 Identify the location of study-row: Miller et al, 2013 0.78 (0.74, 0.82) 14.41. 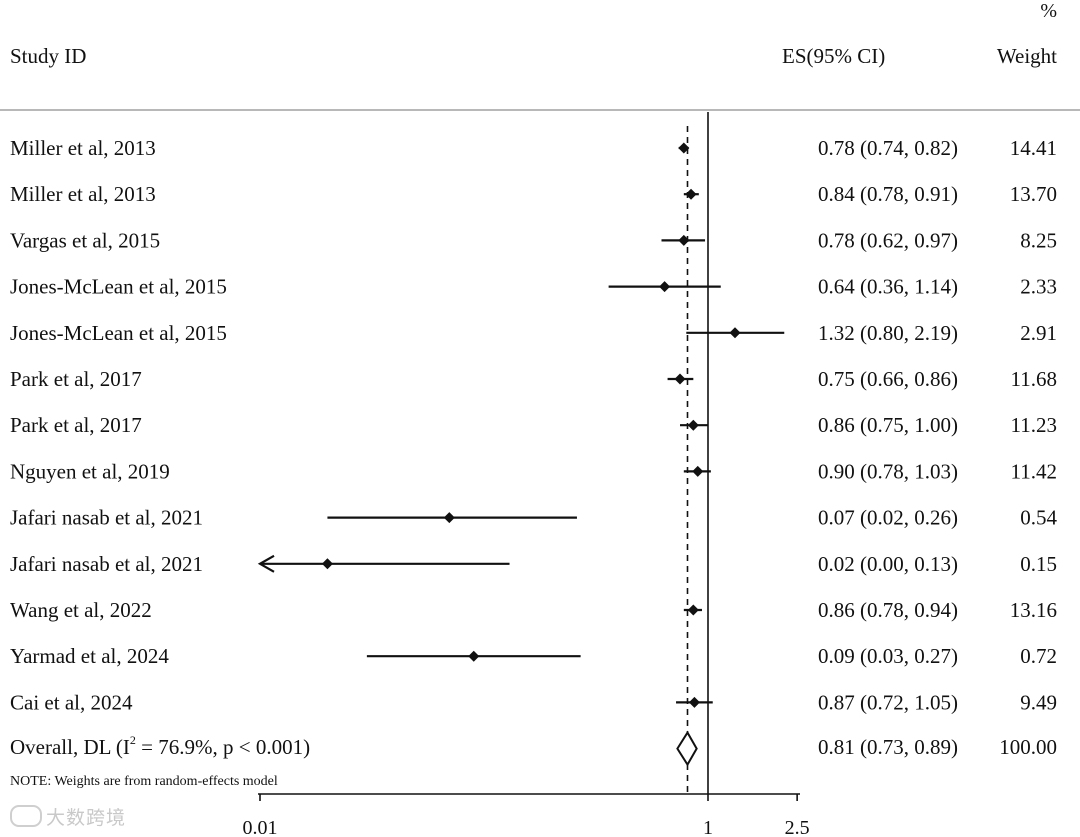
(533, 148).